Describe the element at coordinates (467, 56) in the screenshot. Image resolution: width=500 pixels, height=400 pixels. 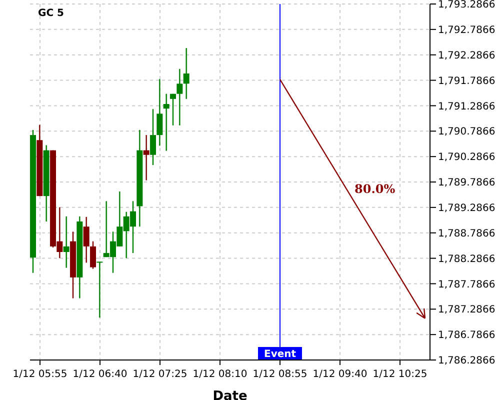
I see `y-tick-label: 1,792.2866` at that location.